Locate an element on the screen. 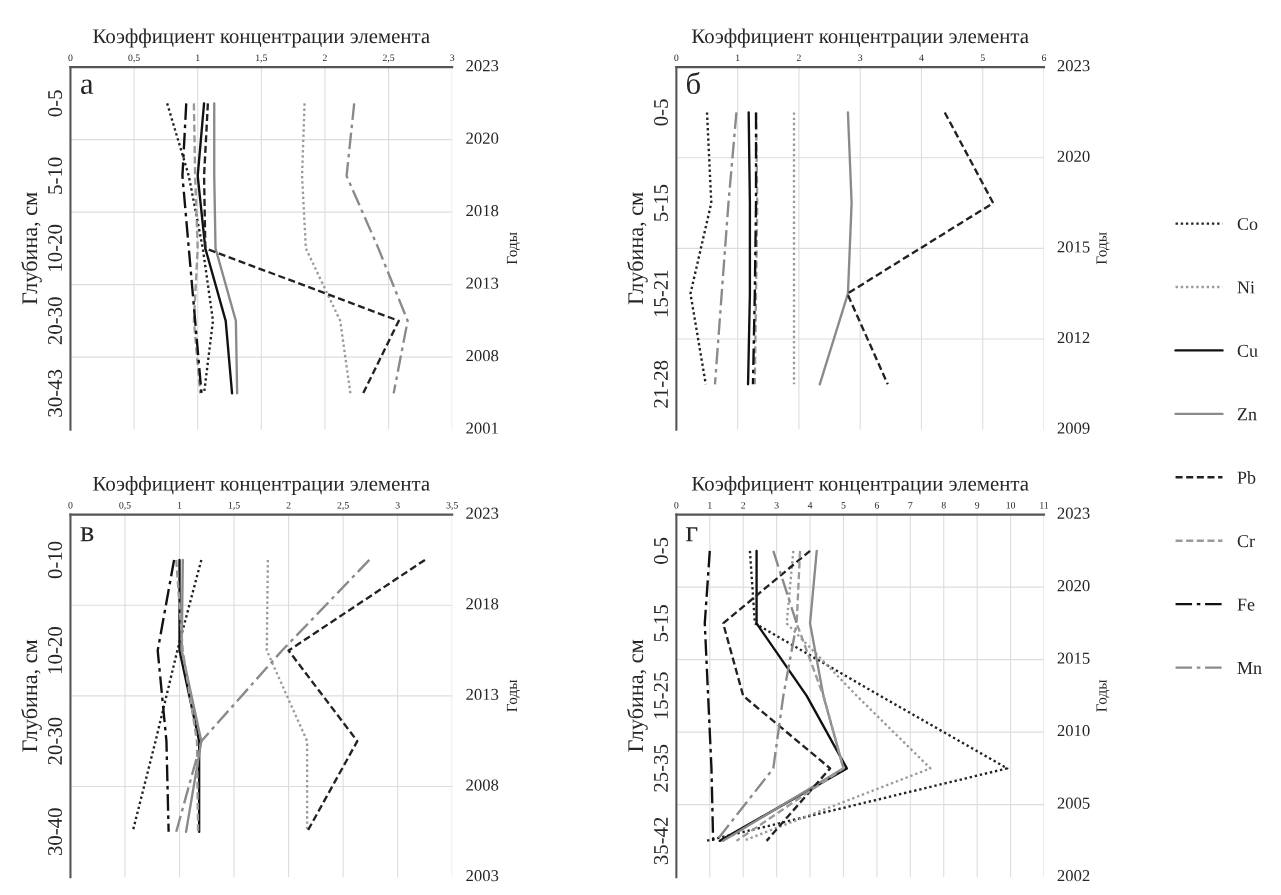 This screenshot has height=895, width=1281. text: 2005 is located at coordinates (1073, 803).